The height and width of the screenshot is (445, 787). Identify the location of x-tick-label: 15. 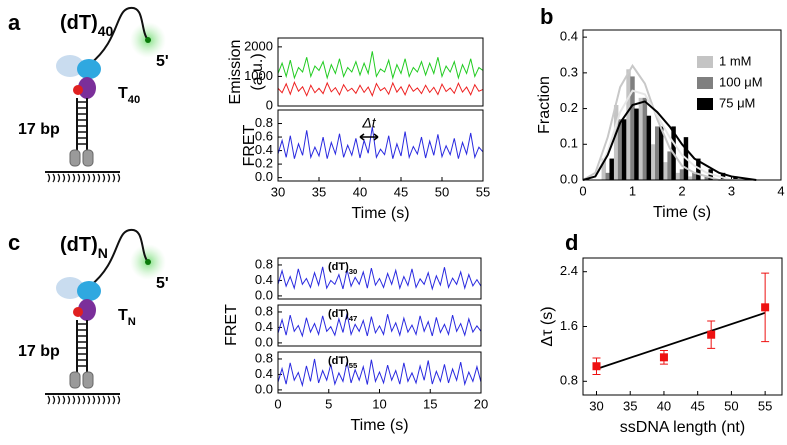
(430, 403).